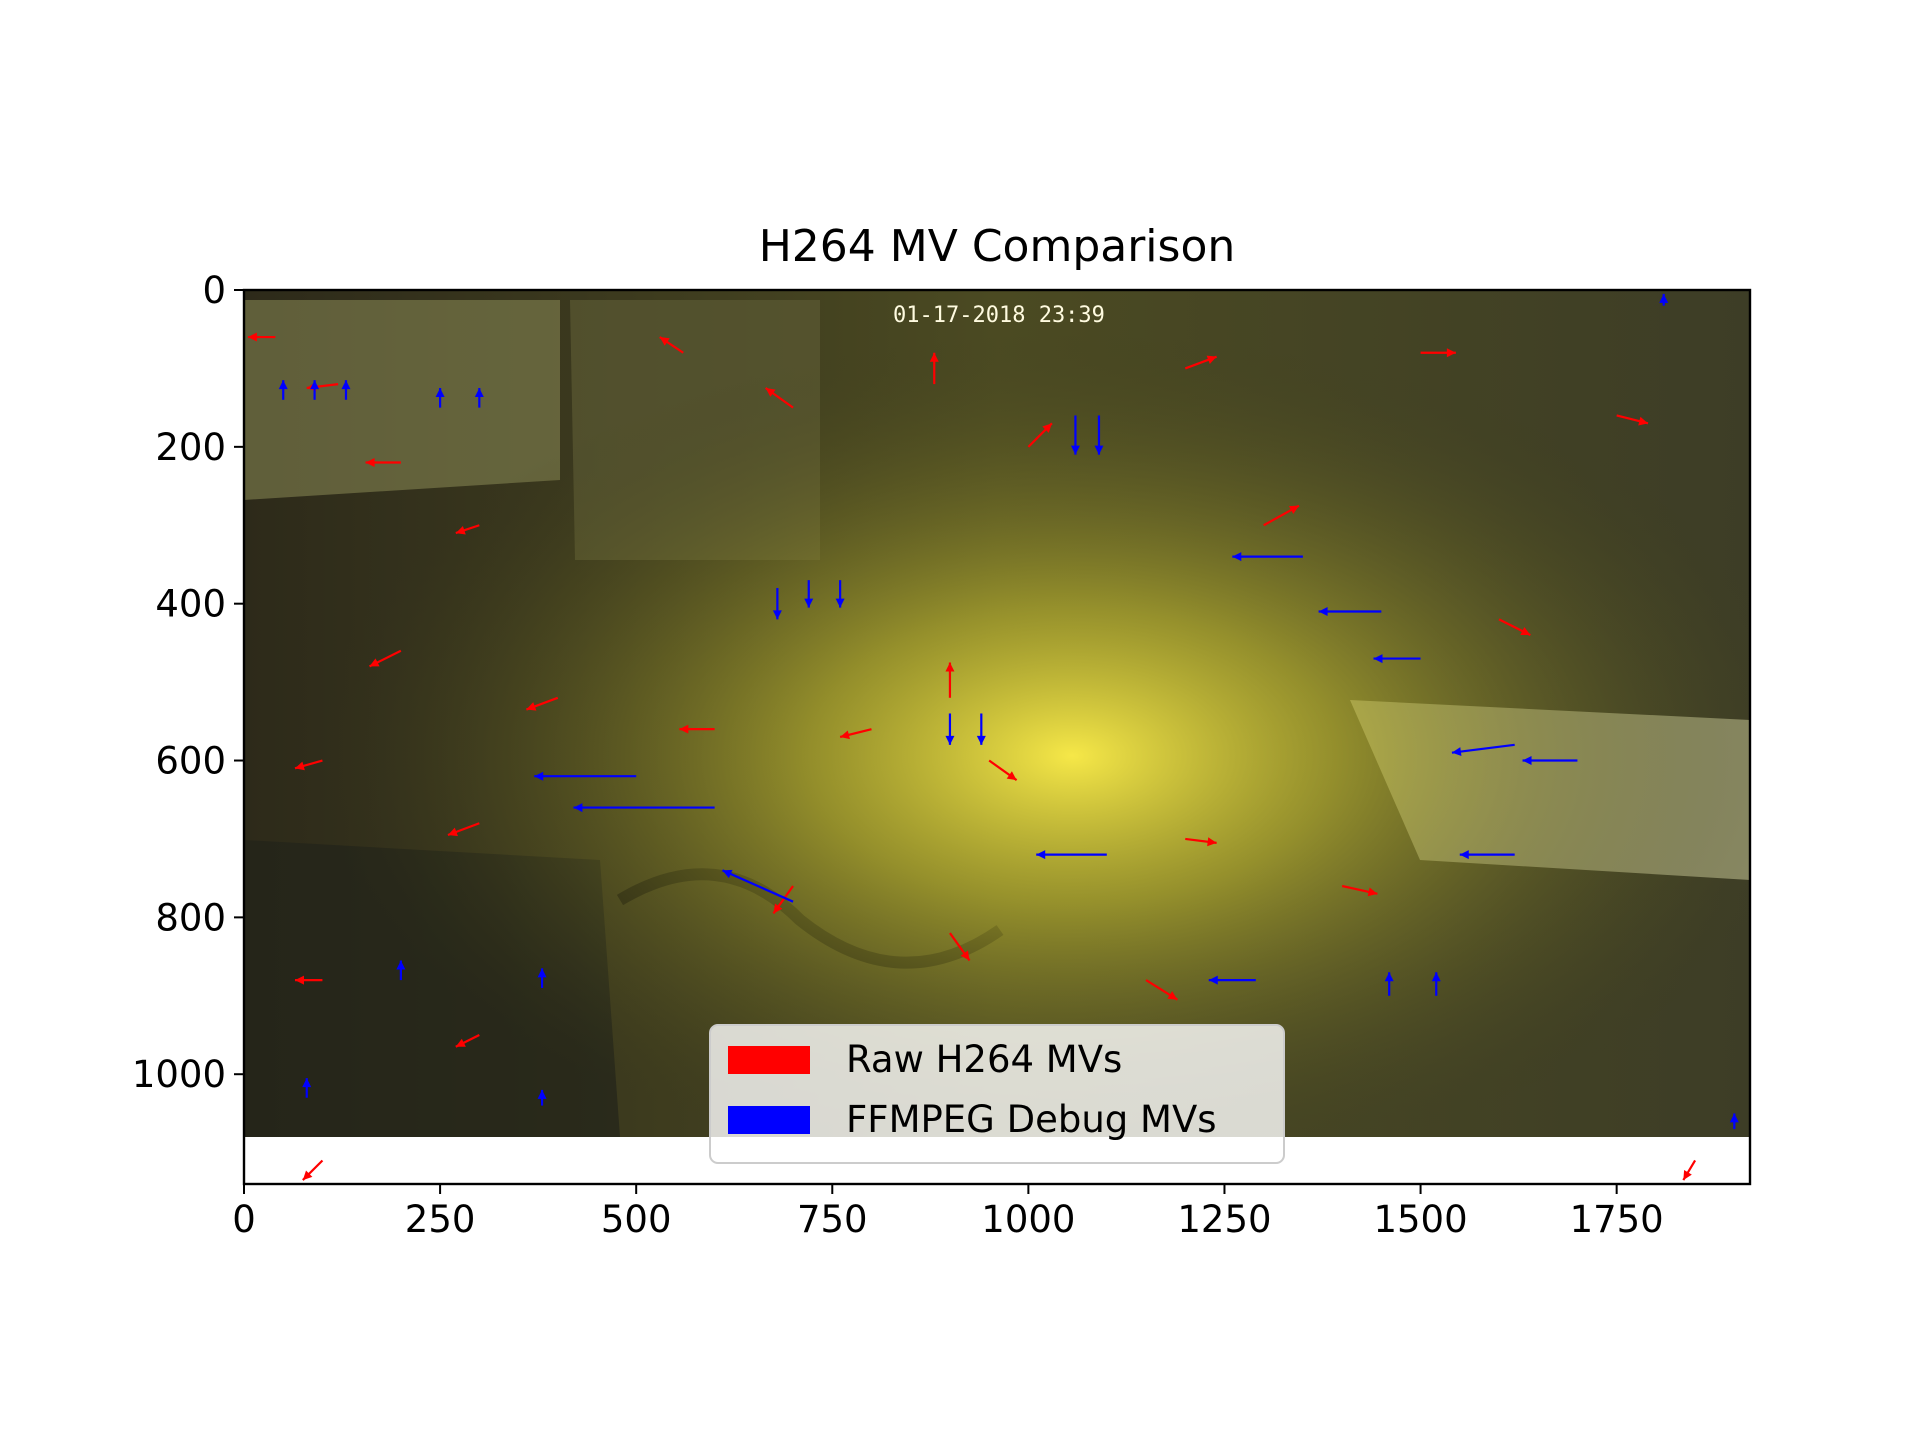 This screenshot has height=1440, width=1920. What do you see at coordinates (1617, 1219) in the screenshot?
I see `x-tick-label: 1750` at bounding box center [1617, 1219].